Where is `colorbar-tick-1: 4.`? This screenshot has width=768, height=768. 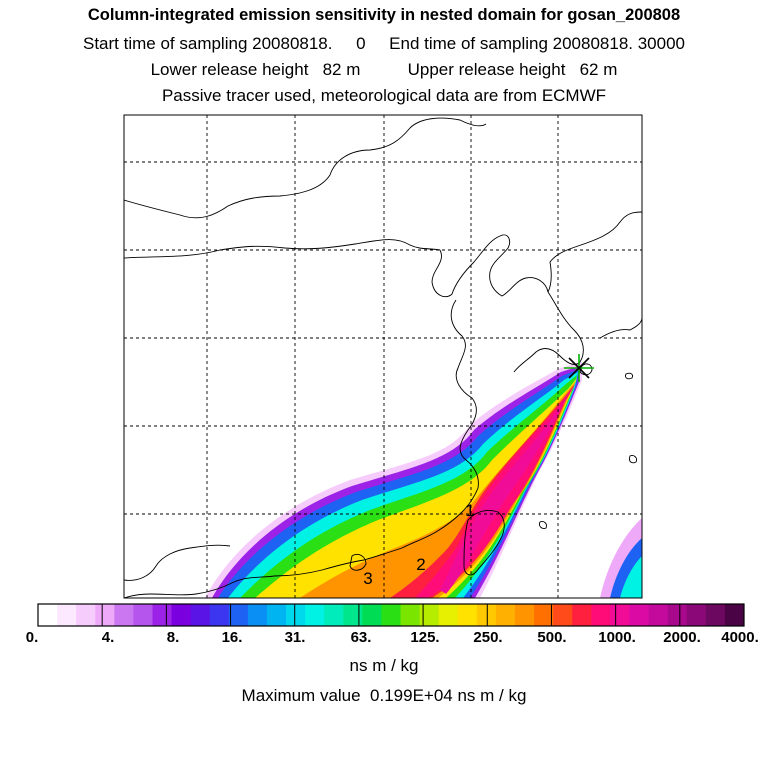
colorbar-tick-1: 4. is located at coordinates (108, 637).